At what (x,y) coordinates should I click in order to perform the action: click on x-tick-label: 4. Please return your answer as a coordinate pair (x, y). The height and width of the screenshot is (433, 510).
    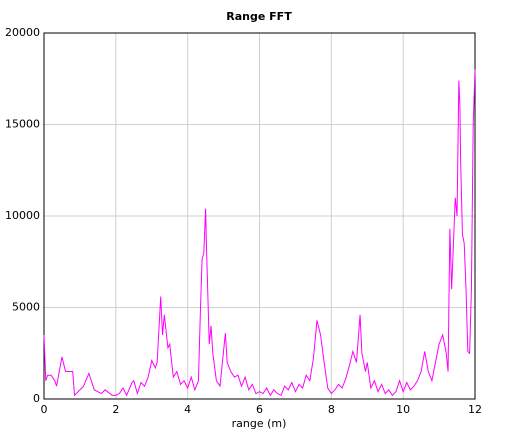
    Looking at the image, I should click on (187, 409).